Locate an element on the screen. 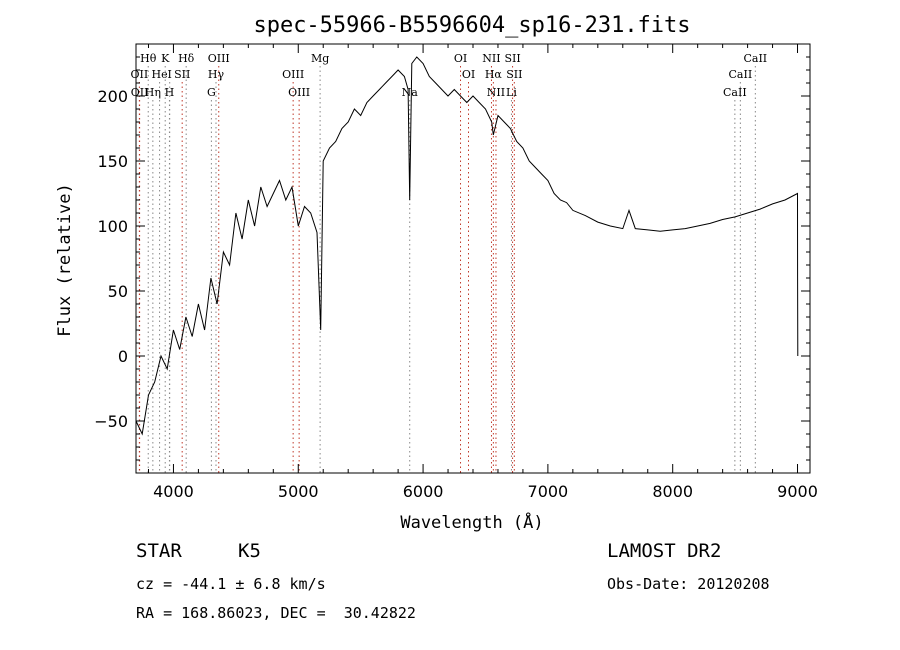 The height and width of the screenshot is (650, 900). spectral-line-label-18: CaII is located at coordinates (741, 74).